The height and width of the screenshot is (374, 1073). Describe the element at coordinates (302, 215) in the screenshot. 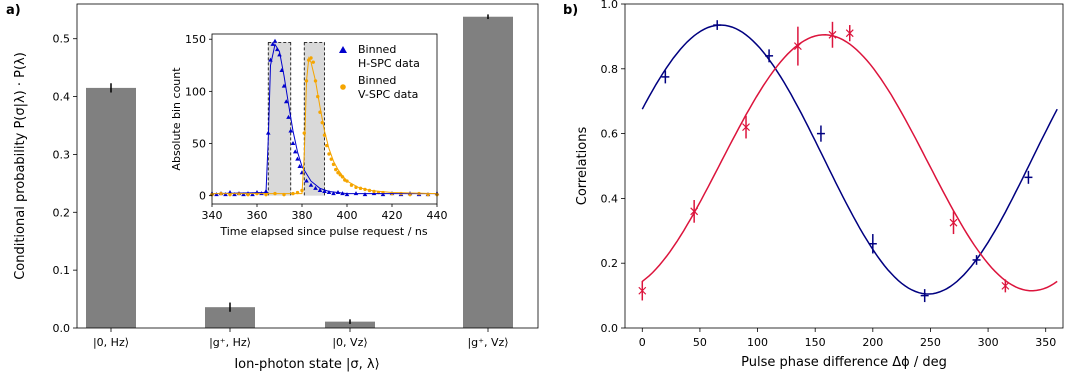

I see `x-tick-label: 380` at that location.